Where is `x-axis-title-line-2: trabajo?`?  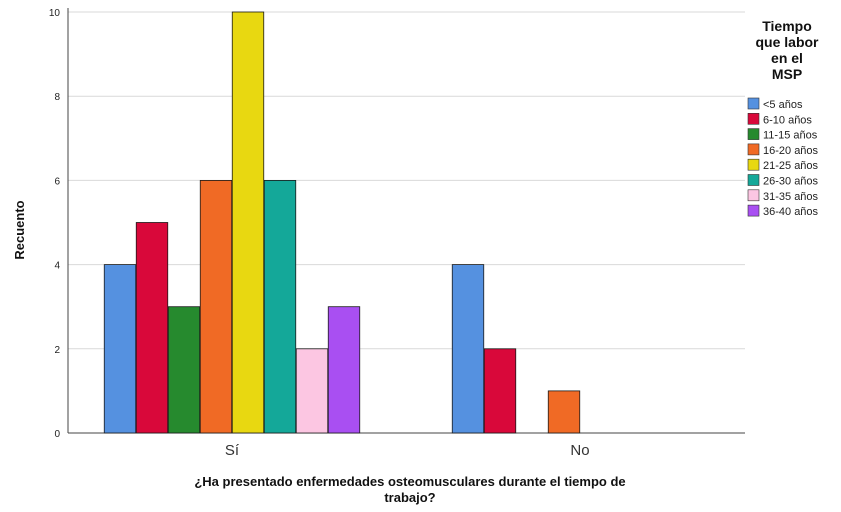
x-axis-title-line-2: trabajo? is located at coordinates (409, 497).